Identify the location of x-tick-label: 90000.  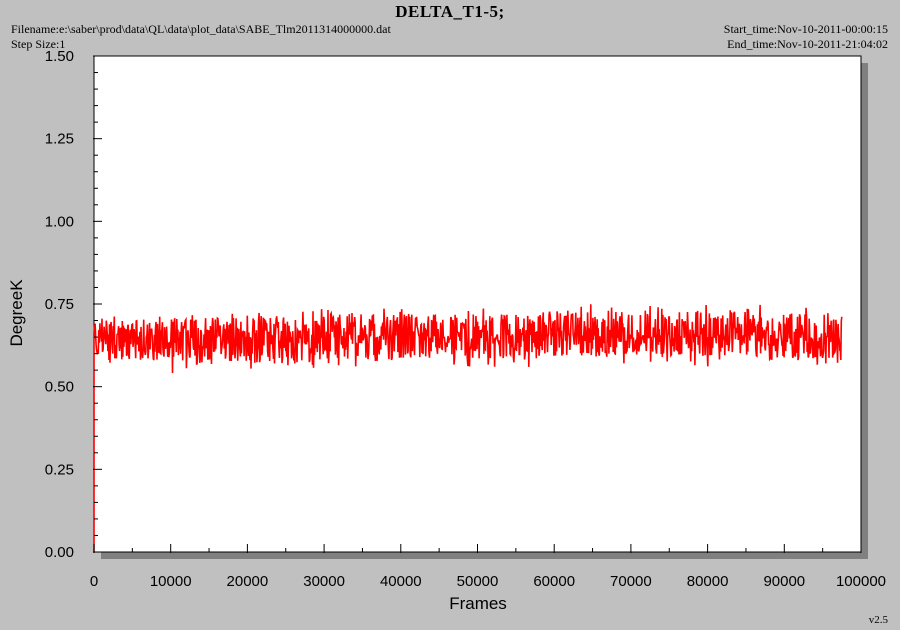
(784, 581).